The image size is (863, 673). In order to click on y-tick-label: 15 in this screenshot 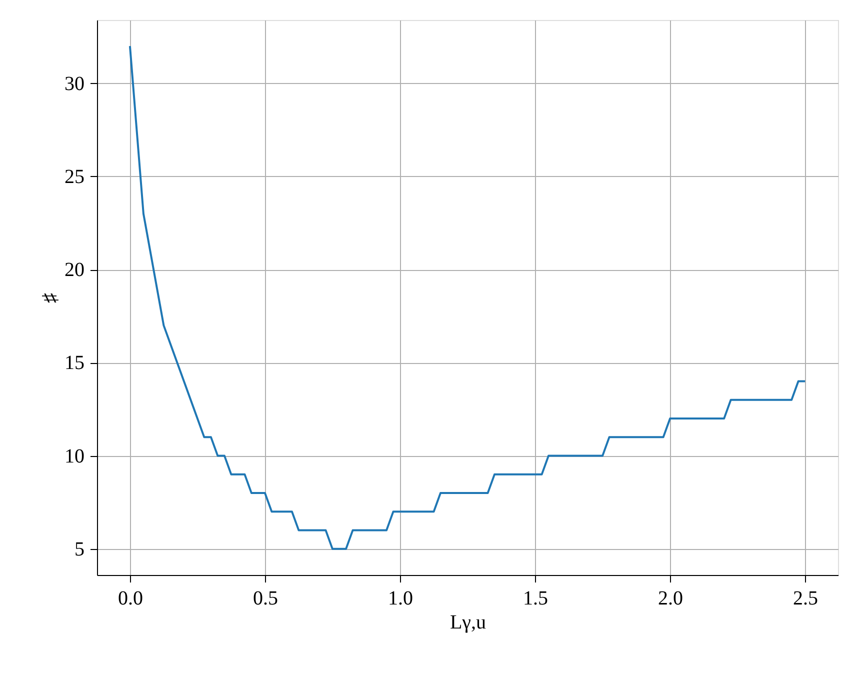, I will do `click(74, 363)`.